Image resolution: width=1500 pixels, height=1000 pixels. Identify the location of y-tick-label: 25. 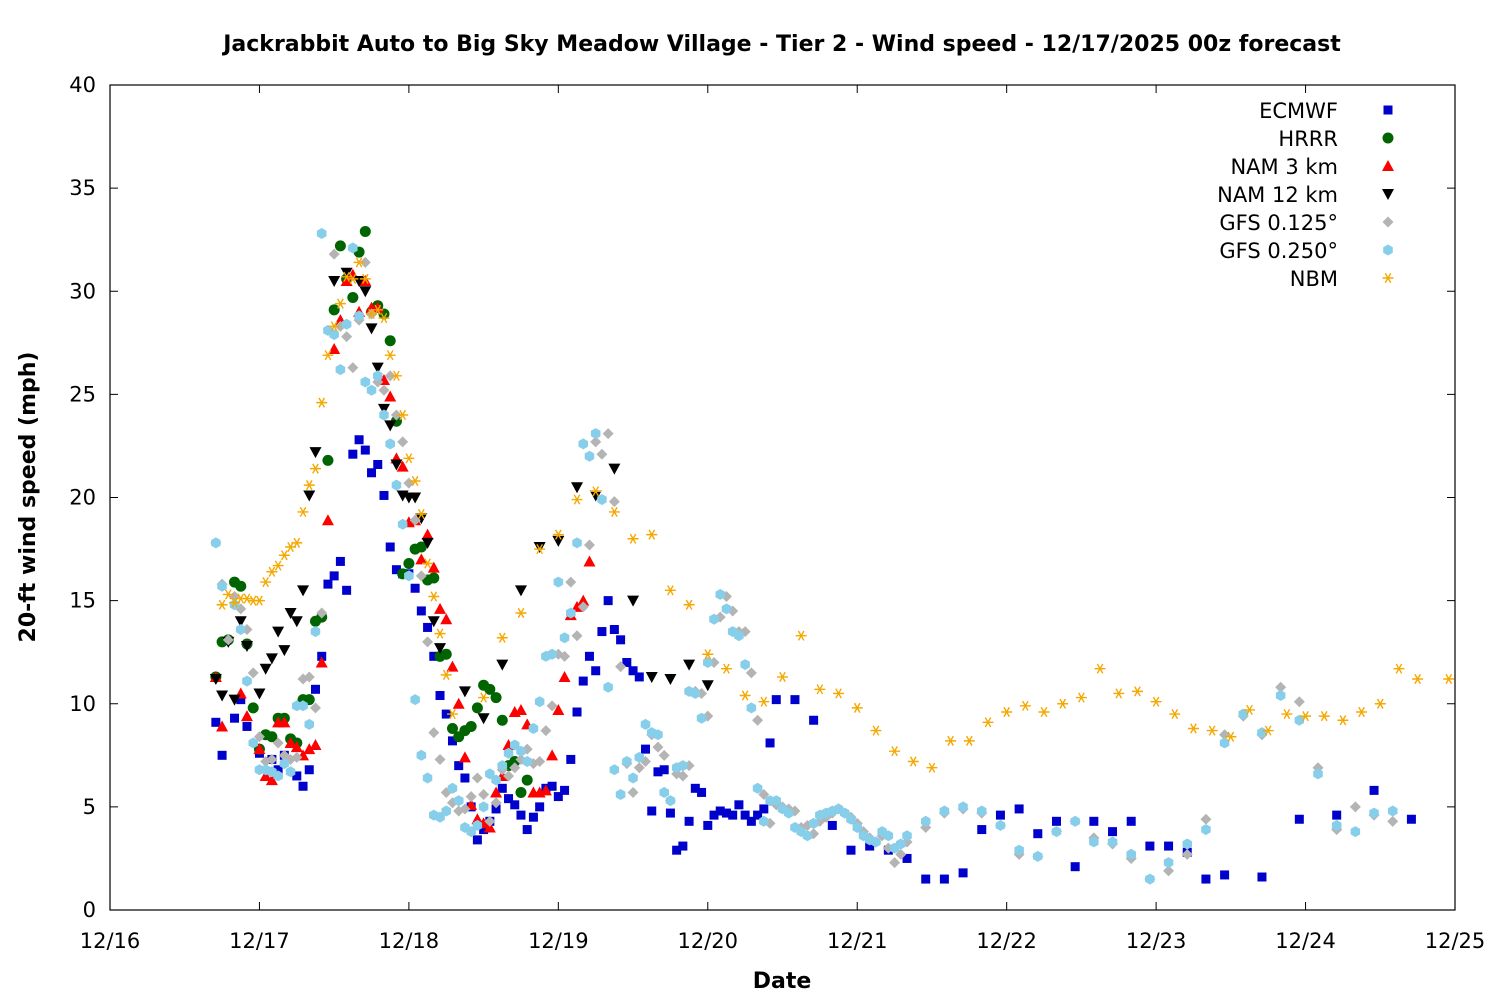
(82, 394).